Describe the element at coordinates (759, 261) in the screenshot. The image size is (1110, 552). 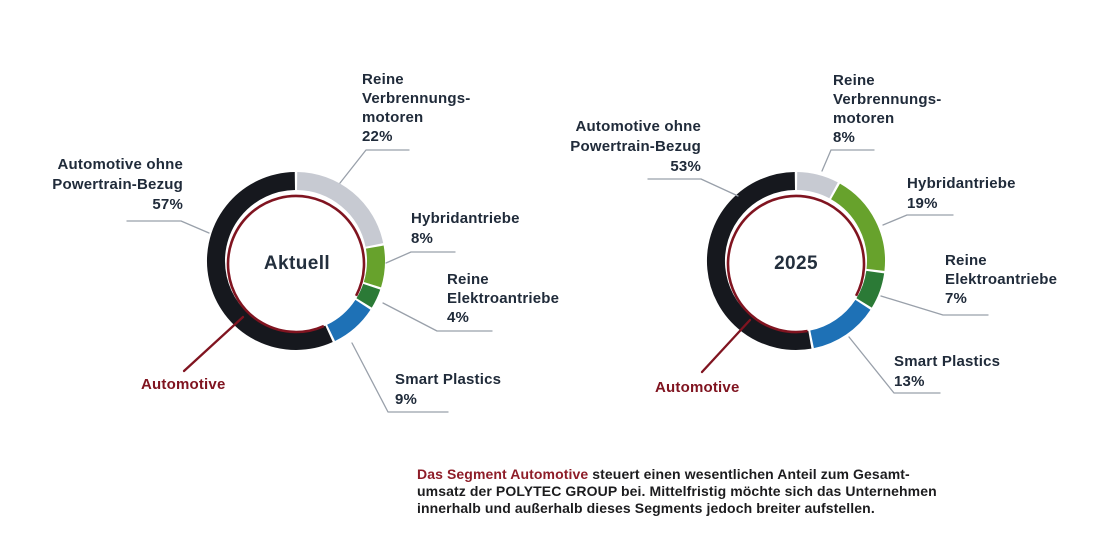
I see `donut-segment-2025-Automotive ohne Powertrain-Bezug` at that location.